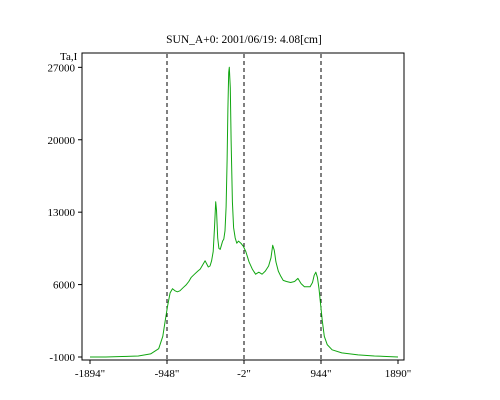  I want to click on x-axis: -1894" -948" -2" 944" 1890", so click(243, 370).